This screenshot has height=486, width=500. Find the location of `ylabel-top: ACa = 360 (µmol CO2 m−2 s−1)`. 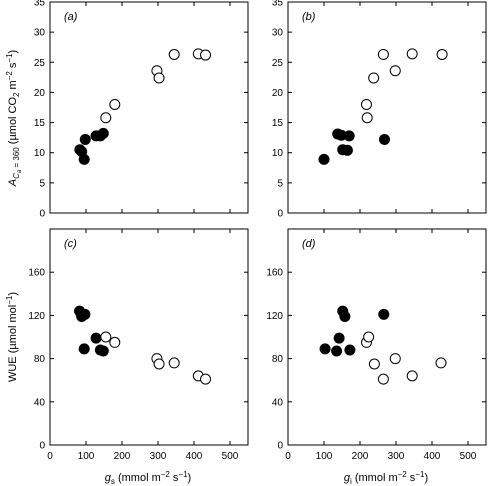

ylabel-top: ACa = 360 (µmol CO2 m−2 s−1) is located at coordinates (14, 118).